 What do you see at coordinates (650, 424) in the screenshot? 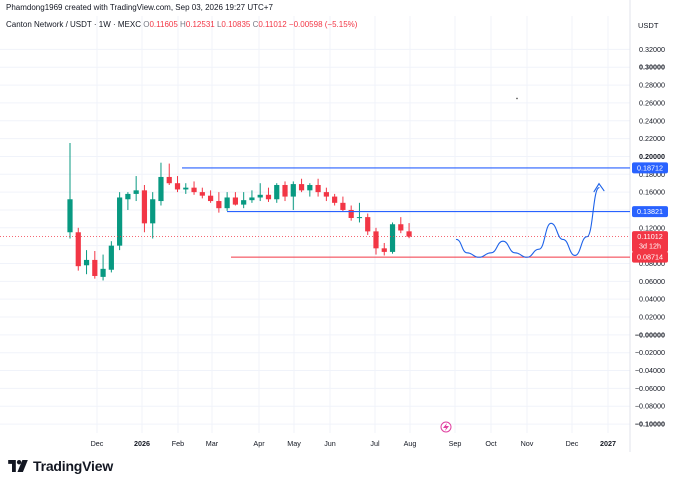
I see `y-tick-label: −0.10000` at bounding box center [650, 424].